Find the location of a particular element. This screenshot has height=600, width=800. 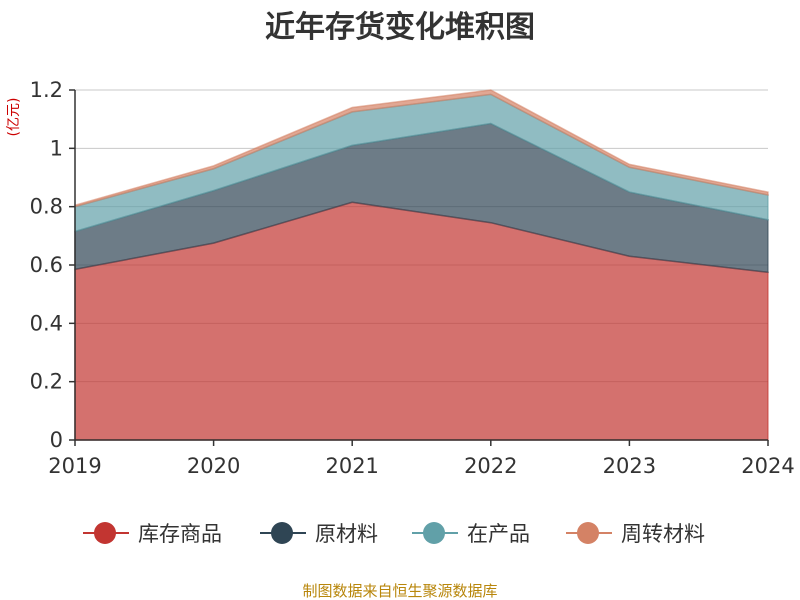

data-source-note: 制图数据来自恒生聚源数据库 is located at coordinates (399, 591).